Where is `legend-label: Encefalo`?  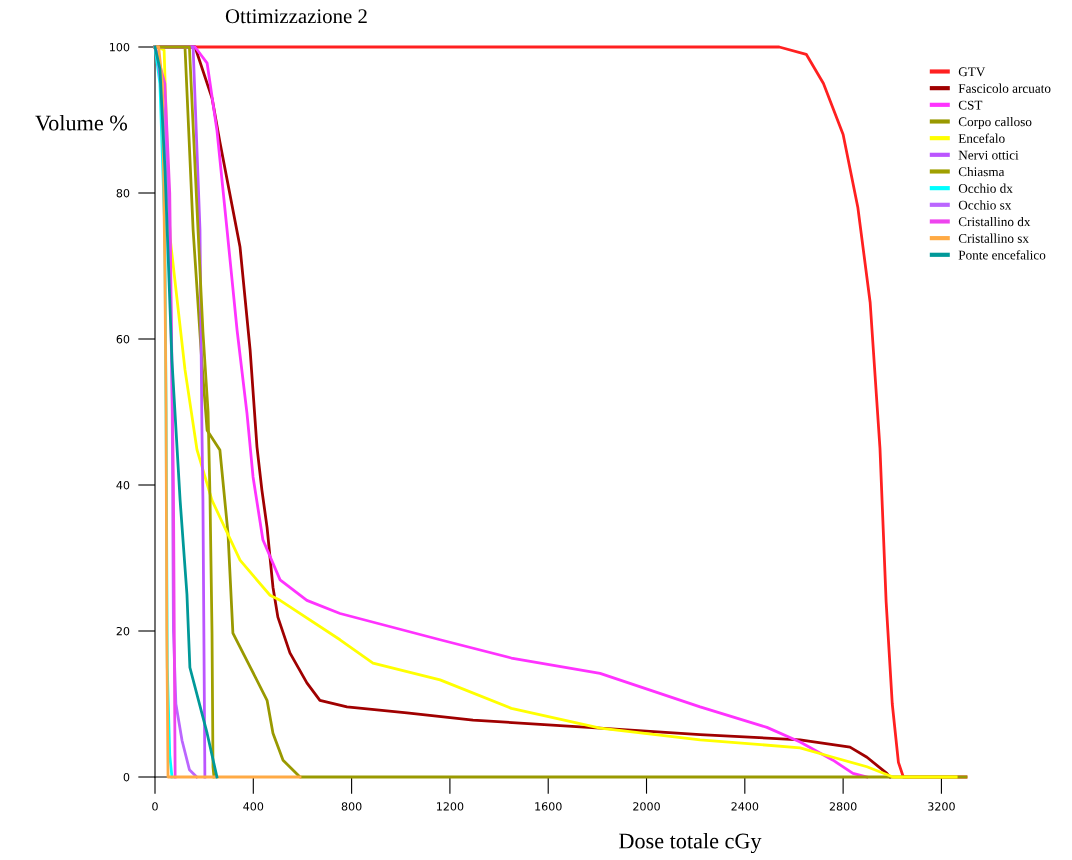 legend-label: Encefalo is located at coordinates (981, 138).